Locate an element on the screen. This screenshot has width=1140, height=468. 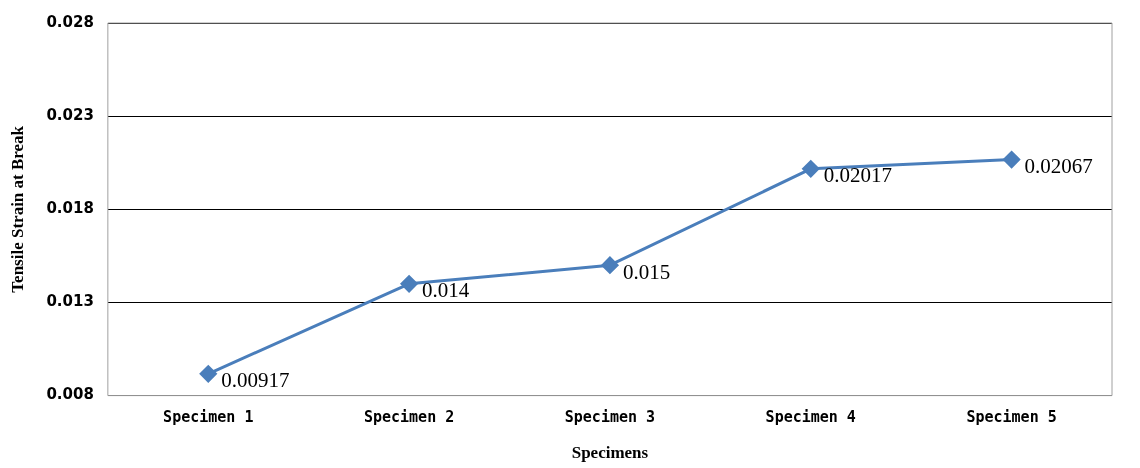
data-label: 0.00917 is located at coordinates (255, 380).